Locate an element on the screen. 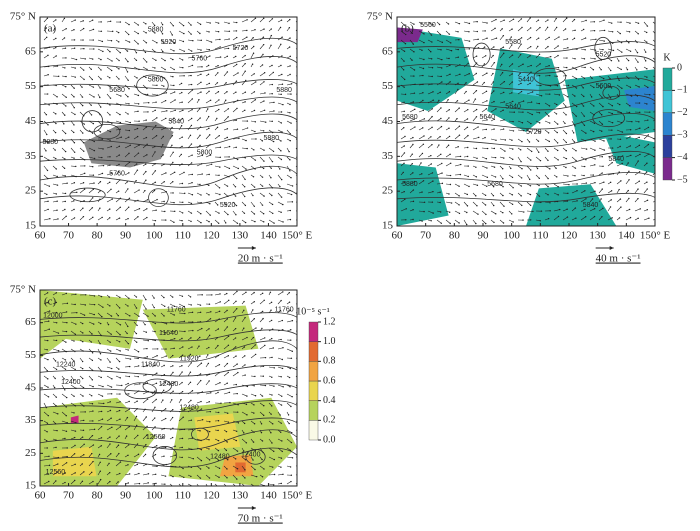 This screenshot has width=700, height=531. x-tick-label: 130 is located at coordinates (240, 496).